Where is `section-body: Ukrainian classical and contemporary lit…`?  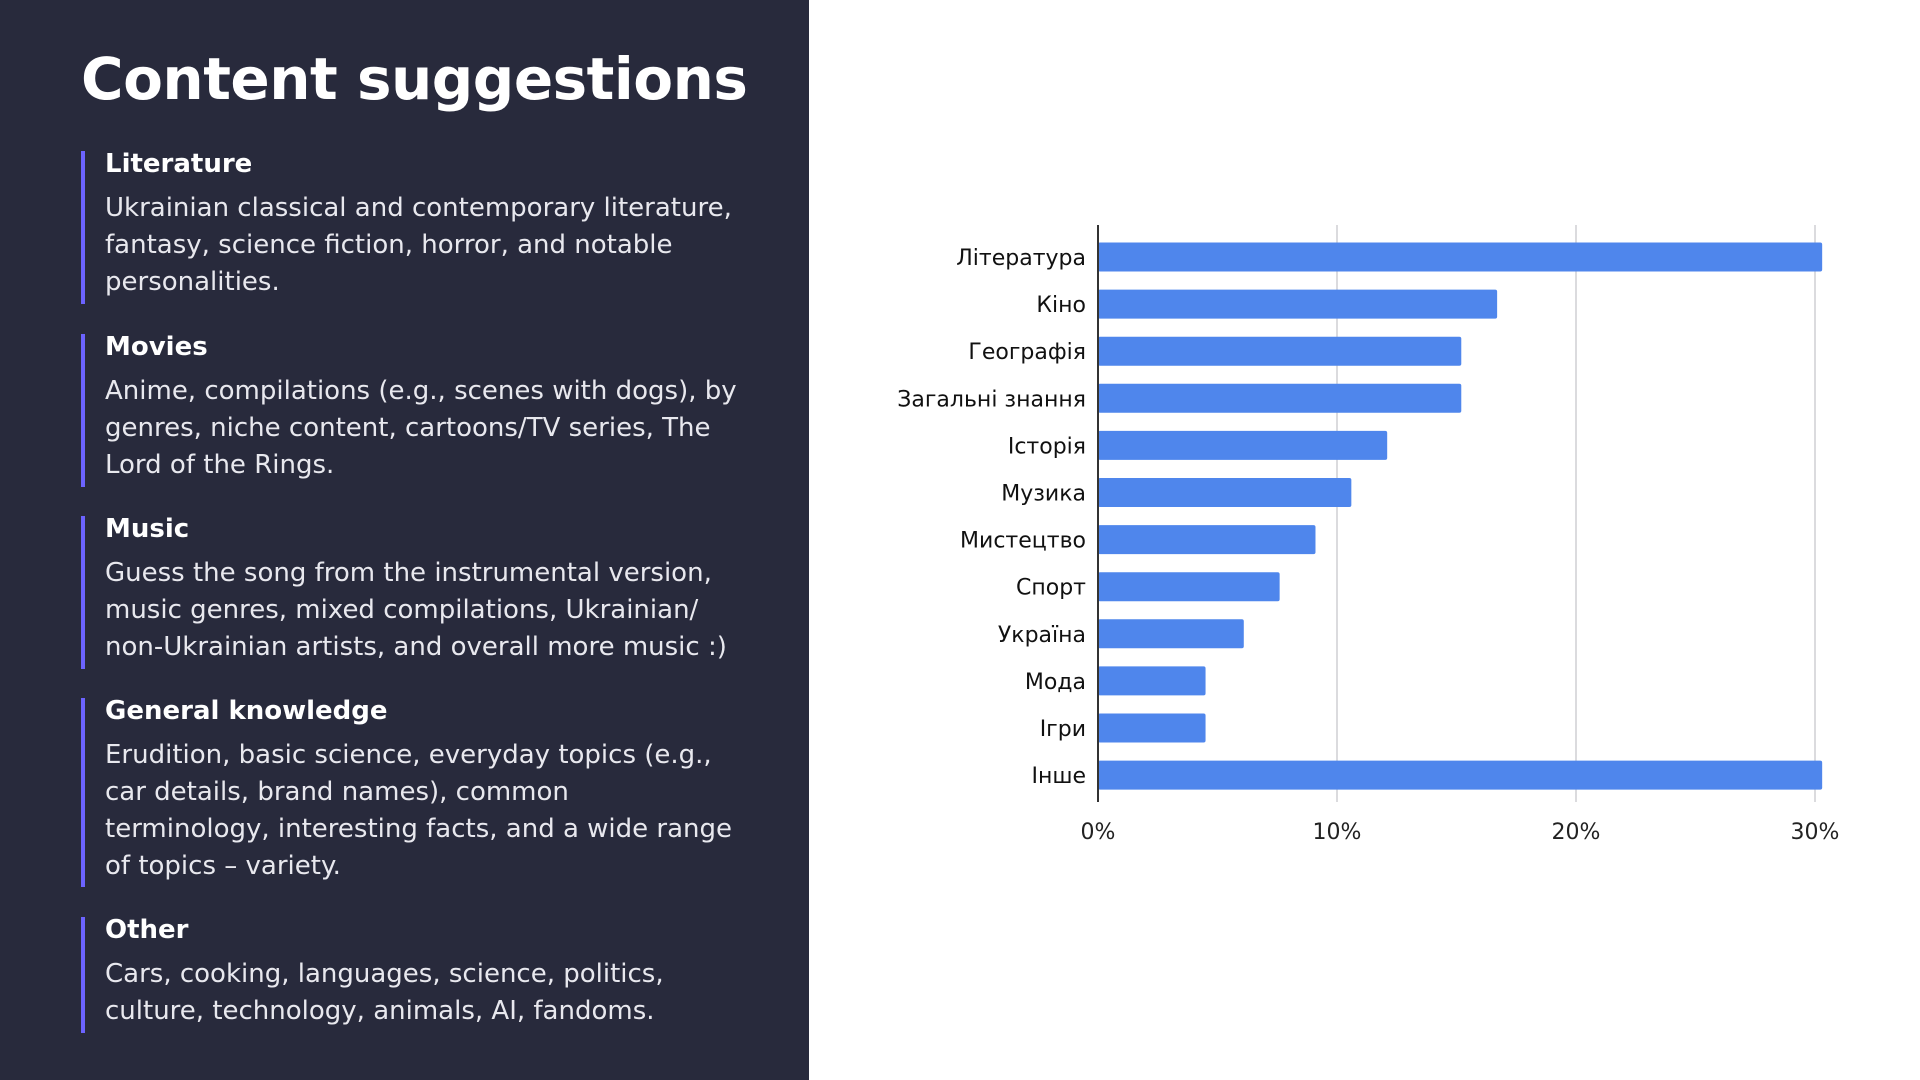
section-body: Ukrainian classical and contemporary lit… is located at coordinates (418, 245).